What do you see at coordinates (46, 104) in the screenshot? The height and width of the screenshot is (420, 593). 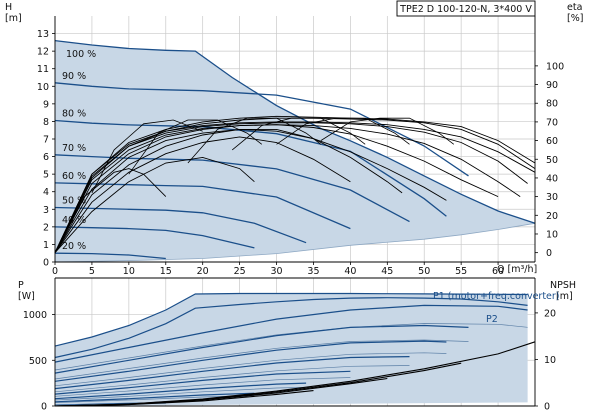 I see `left-tick-label: 9` at bounding box center [46, 104].